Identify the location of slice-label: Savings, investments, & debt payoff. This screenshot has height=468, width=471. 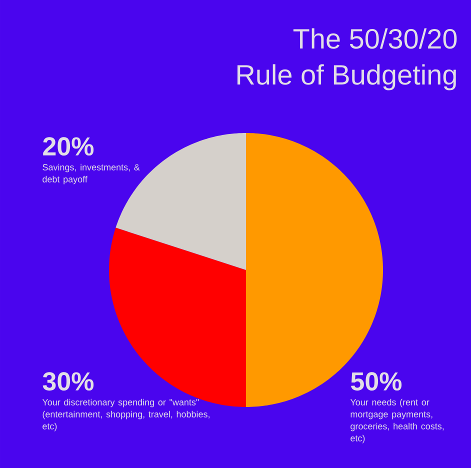
(91, 174).